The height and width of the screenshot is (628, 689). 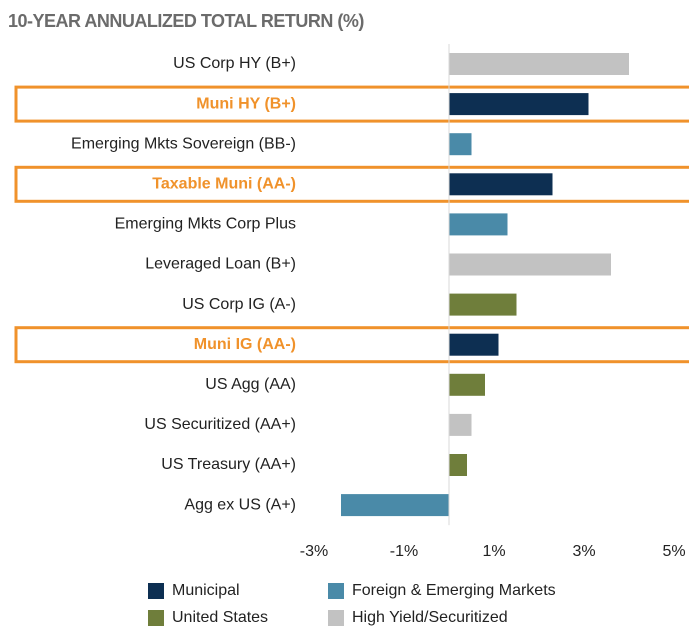 I want to click on x-tick-label: -1%, so click(x=404, y=551).